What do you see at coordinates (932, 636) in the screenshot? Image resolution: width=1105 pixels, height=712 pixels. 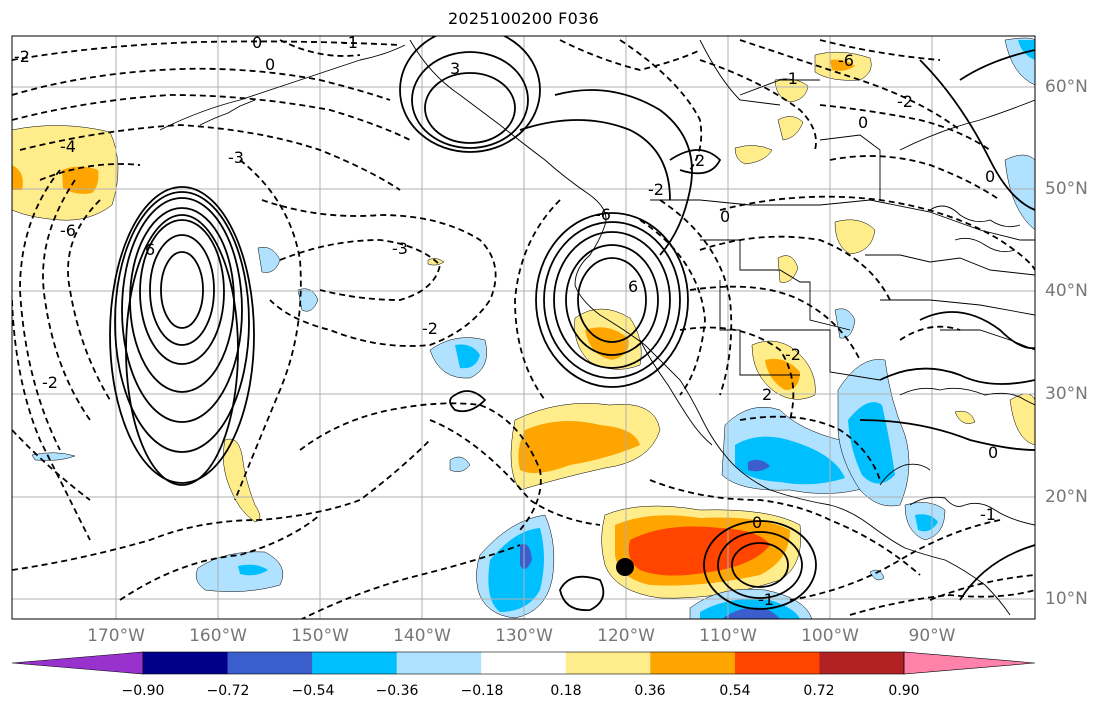 I see `lon-label: 90°W` at bounding box center [932, 636].